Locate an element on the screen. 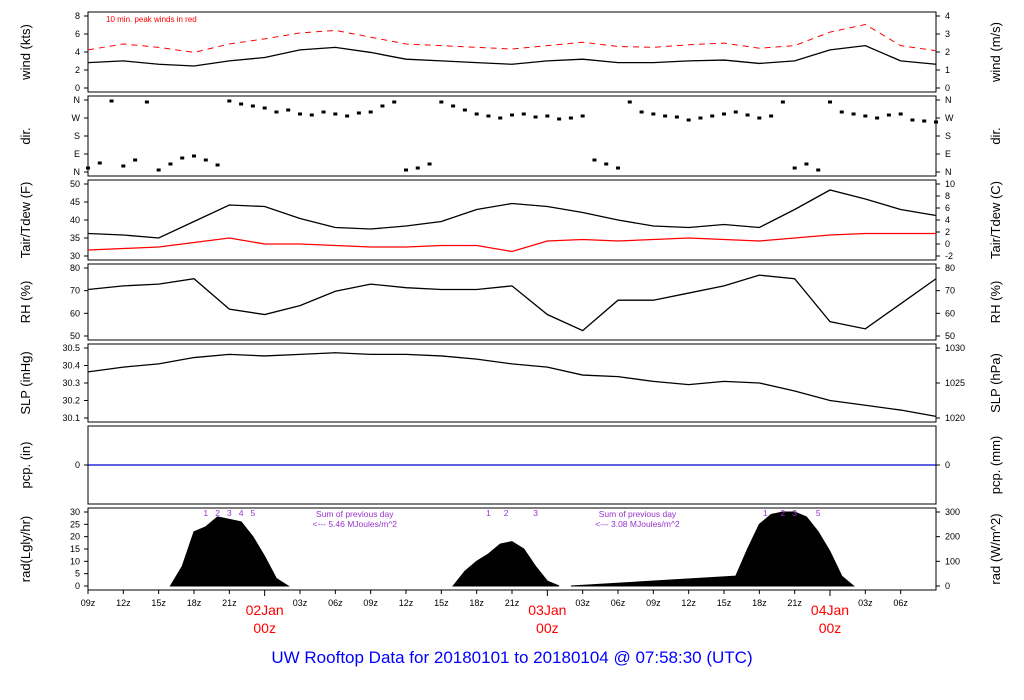  rad-hour-marker: 5 is located at coordinates (818, 513).